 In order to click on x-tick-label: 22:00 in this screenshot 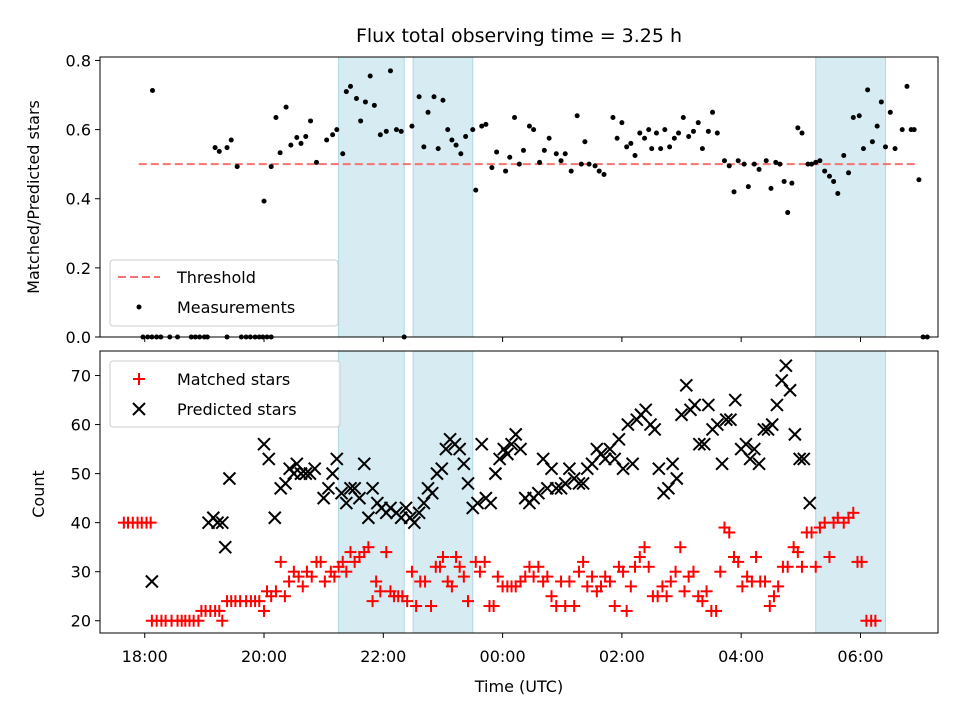, I will do `click(383, 656)`.